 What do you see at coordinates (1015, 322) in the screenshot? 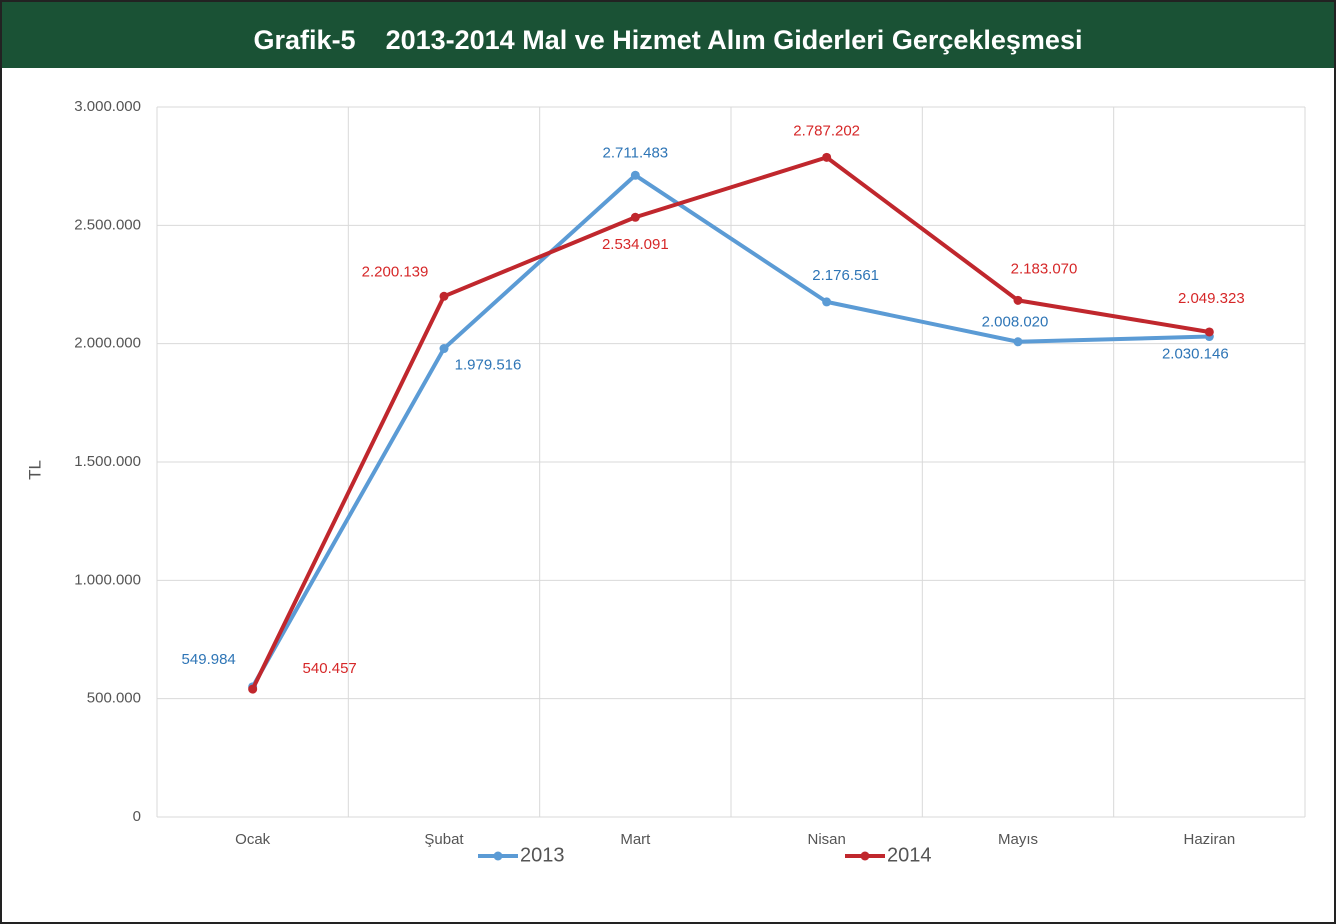
I see `data-label: 2.008.020` at bounding box center [1015, 322].